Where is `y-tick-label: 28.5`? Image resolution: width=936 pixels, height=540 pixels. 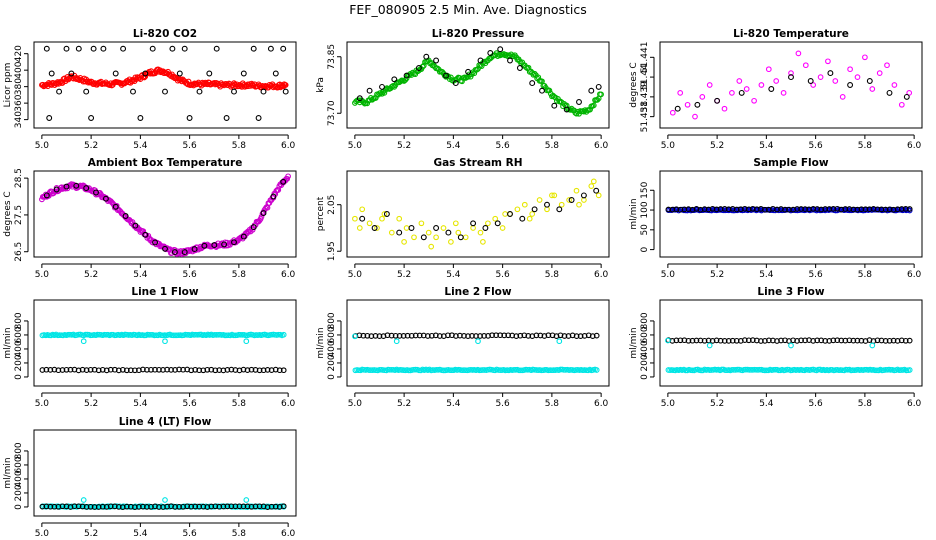
y-tick-label: 28.5 is located at coordinates (19, 178).